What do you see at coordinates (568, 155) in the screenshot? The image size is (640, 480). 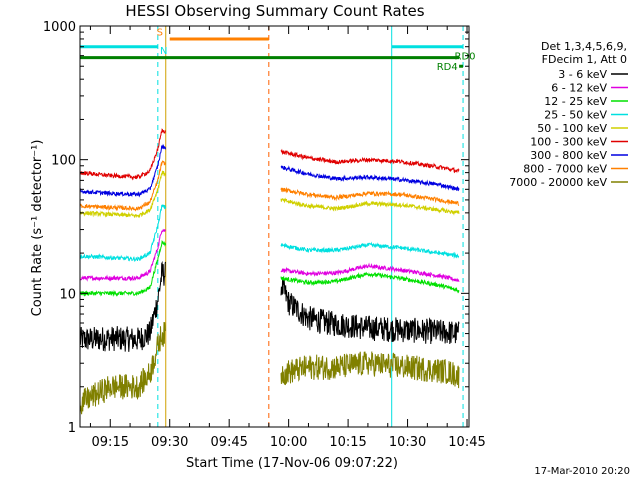 I see `legend-entry-label: 300 - 800 keV` at bounding box center [568, 155].